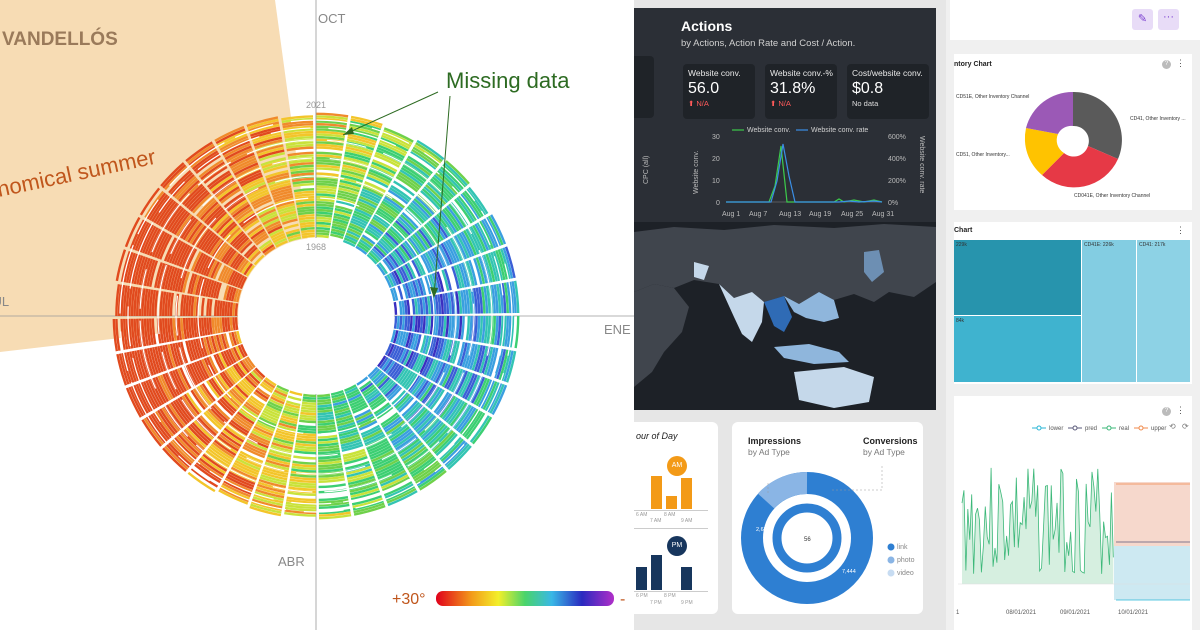 This screenshot has height=630, width=1200. What do you see at coordinates (1172, 426) in the screenshot?
I see `zoom-reset-icon: ⟲` at bounding box center [1172, 426].